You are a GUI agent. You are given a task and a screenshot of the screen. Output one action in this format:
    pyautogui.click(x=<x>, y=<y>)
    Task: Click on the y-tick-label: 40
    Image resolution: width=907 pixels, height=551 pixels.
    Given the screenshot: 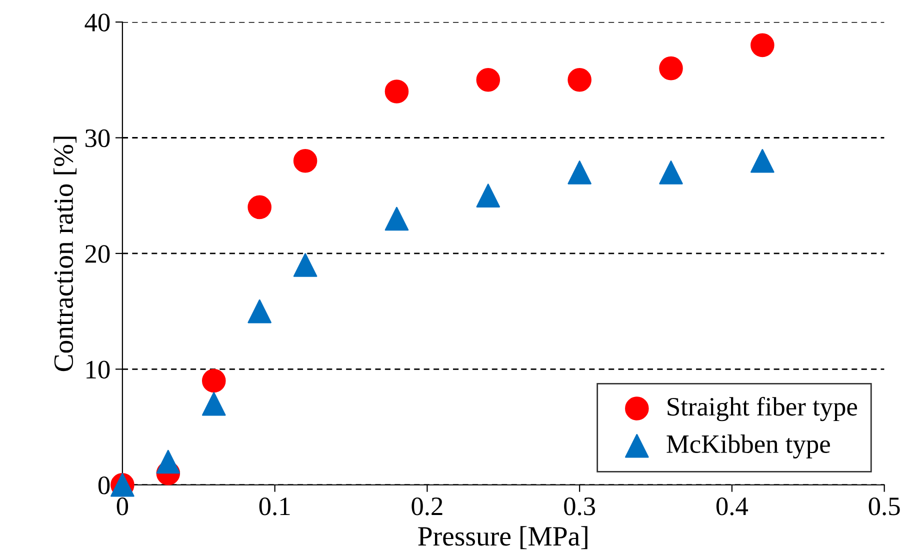 What is the action you would take?
    pyautogui.click(x=97, y=23)
    